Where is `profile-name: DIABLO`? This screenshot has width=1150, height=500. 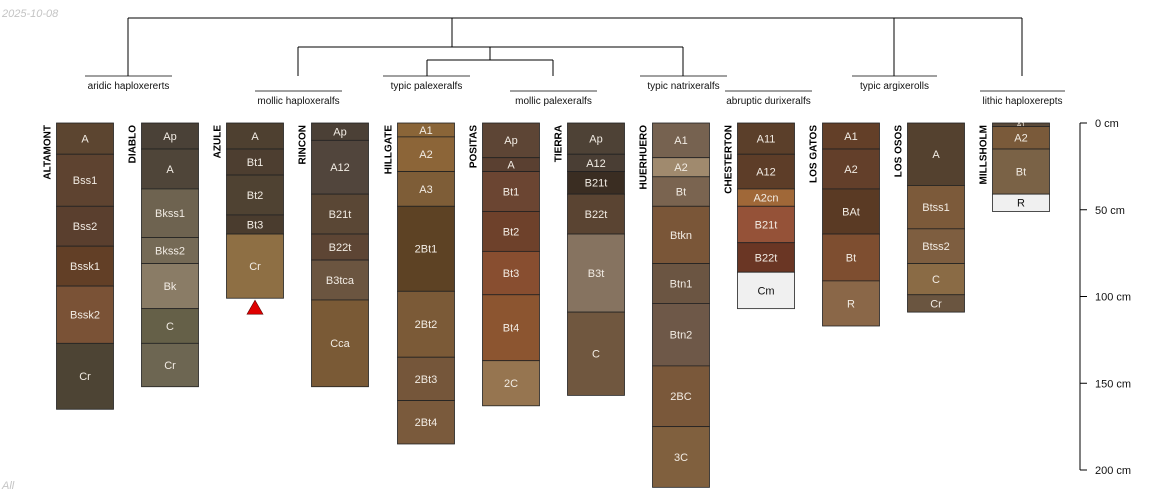 profile-name: DIABLO is located at coordinates (133, 144).